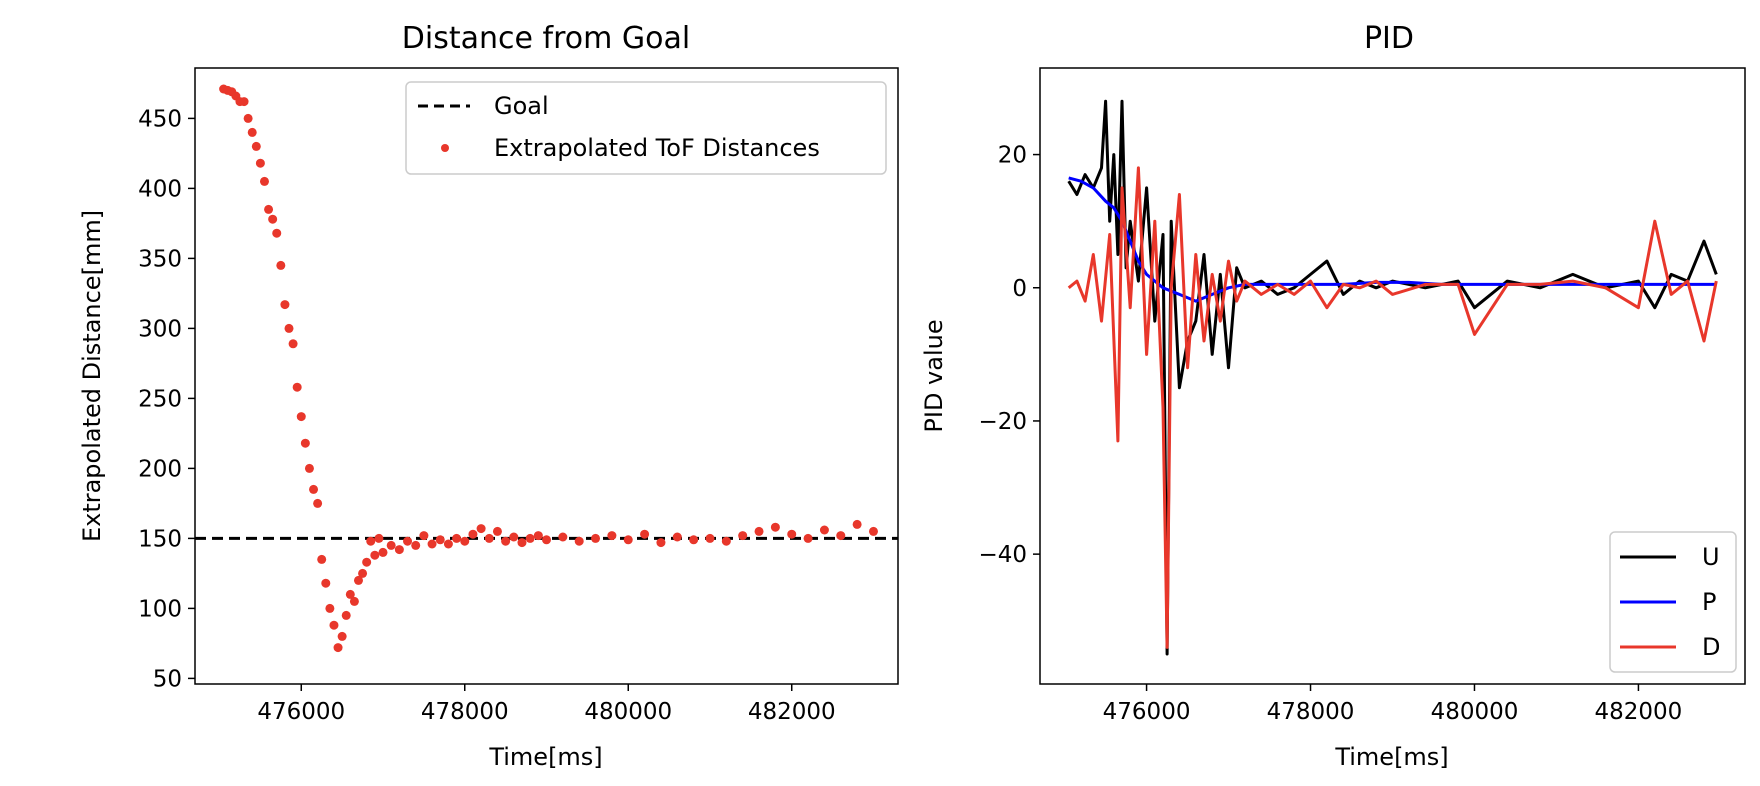  What do you see at coordinates (1019, 289) in the screenshot?
I see `y-tick-label: 0` at bounding box center [1019, 289].